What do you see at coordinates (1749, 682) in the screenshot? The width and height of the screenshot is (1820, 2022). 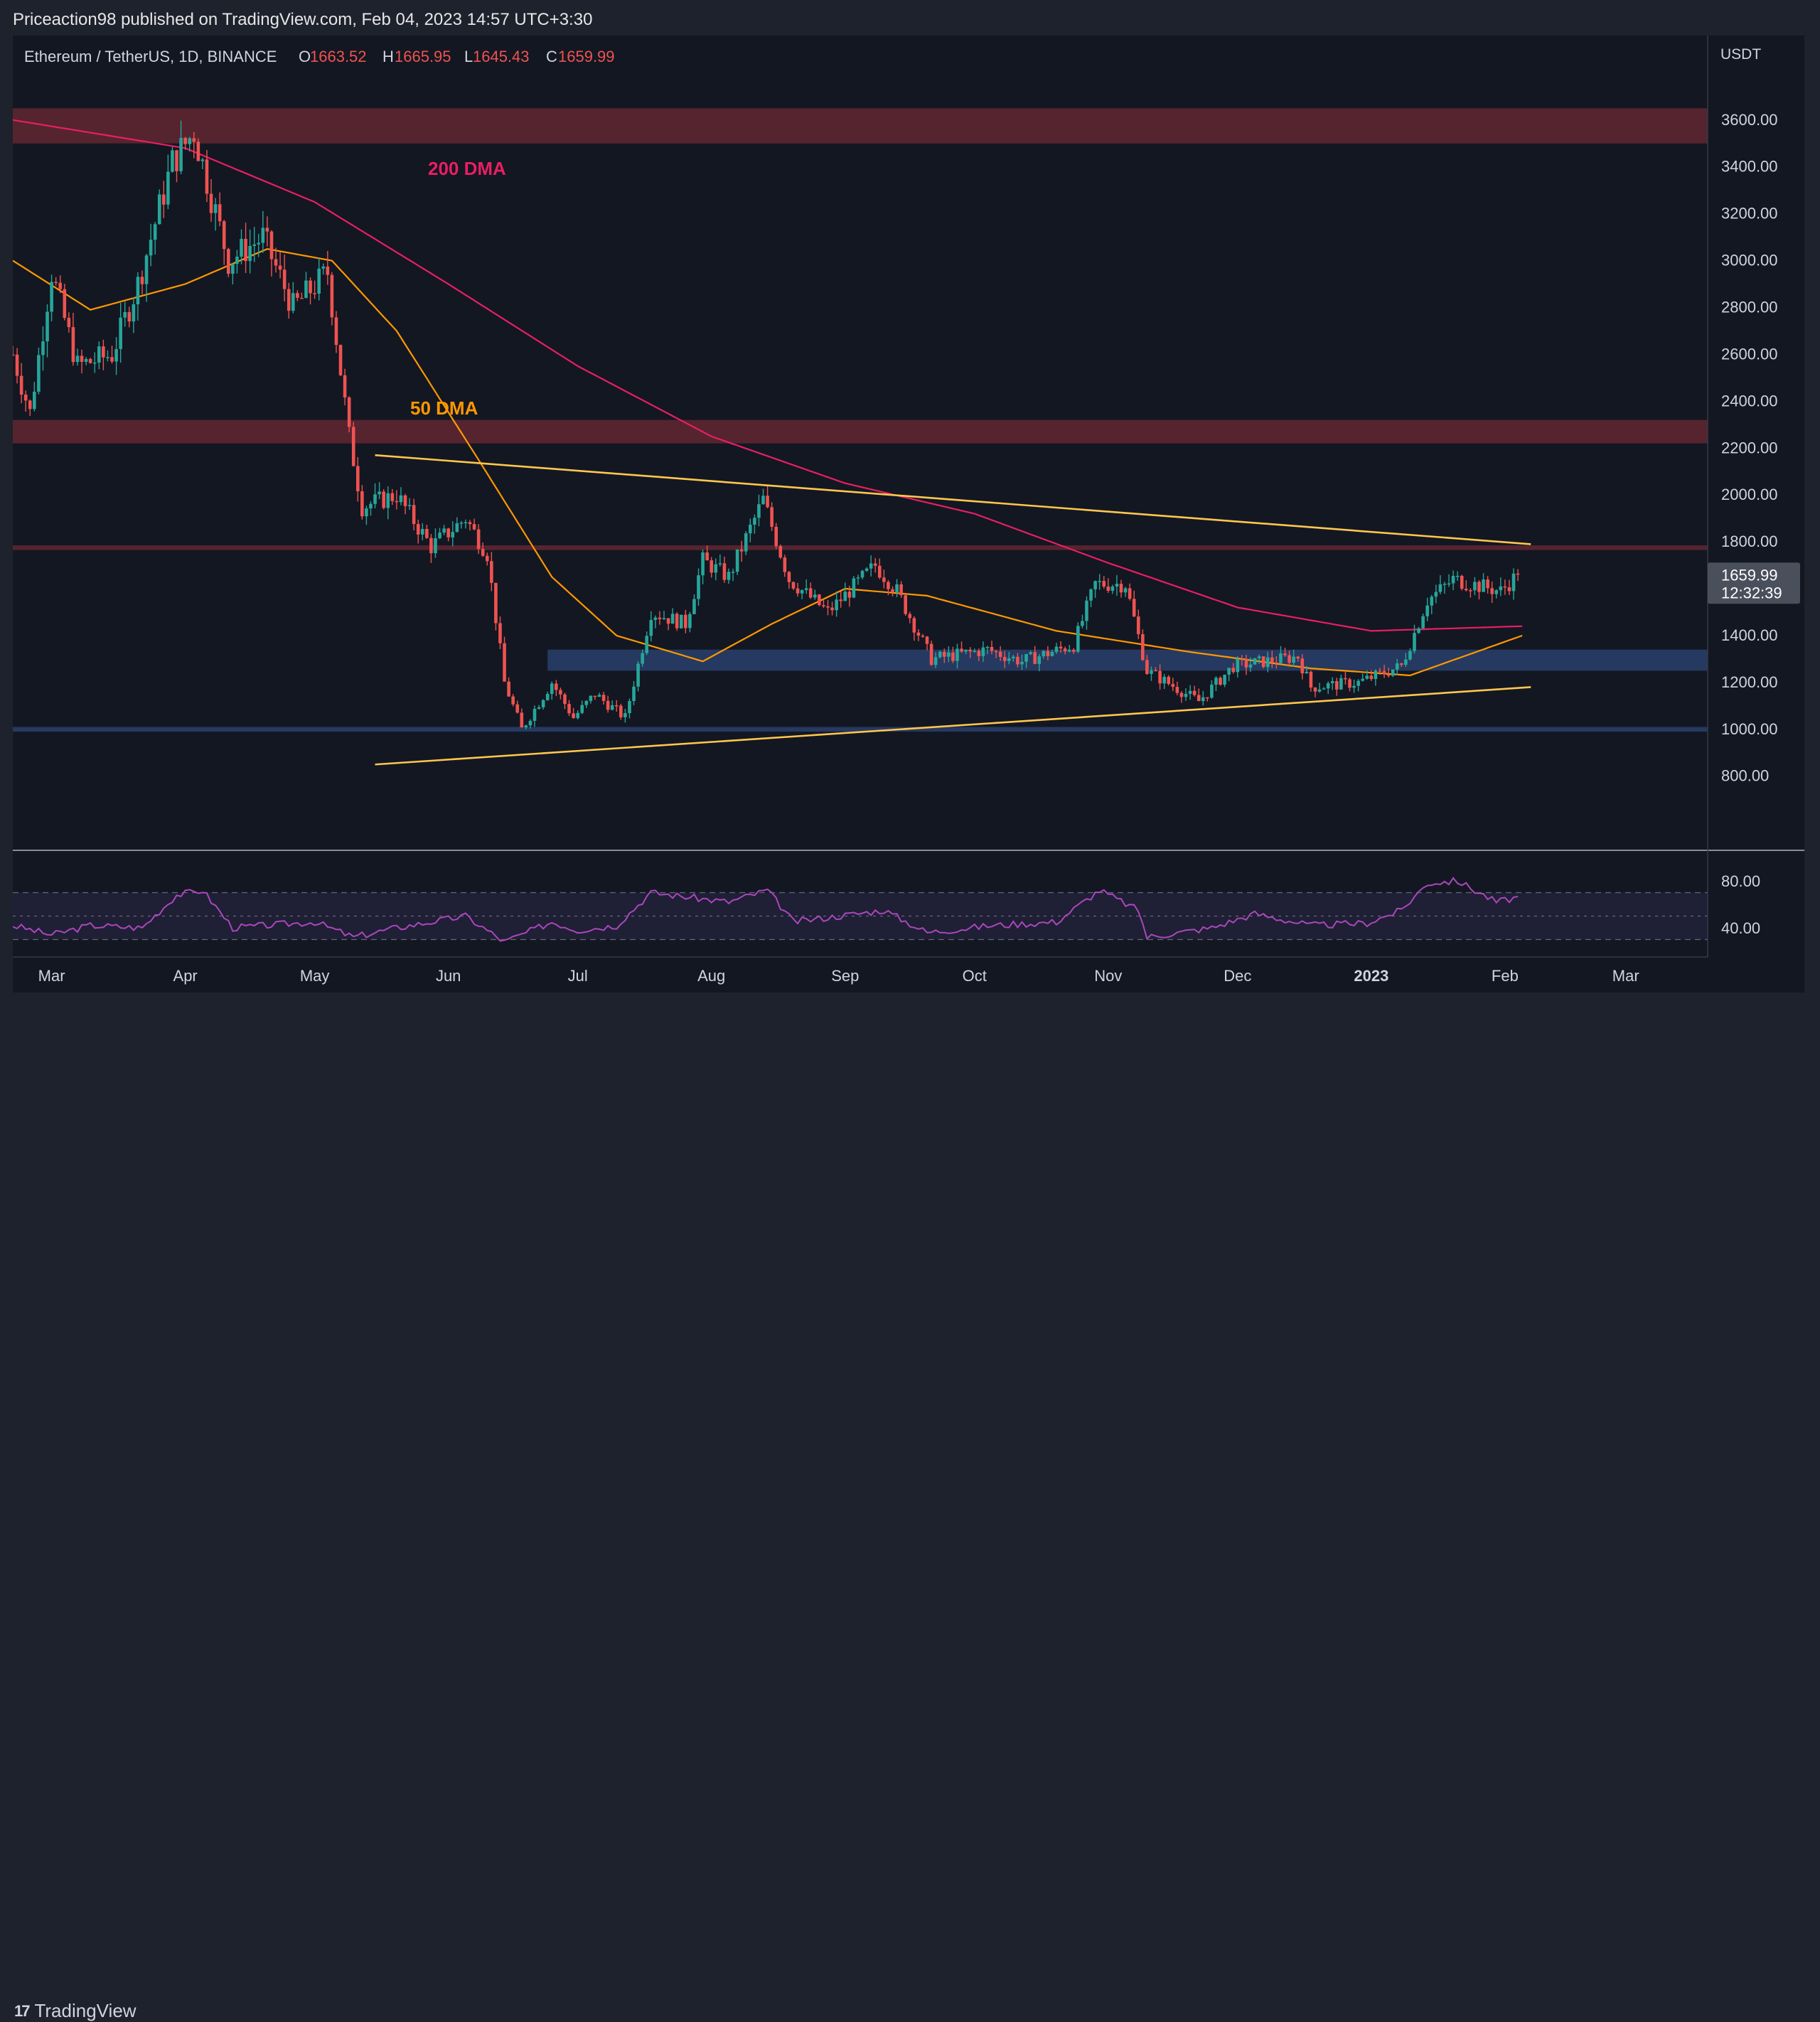 I see `price-tick-label: 1200.00` at bounding box center [1749, 682].